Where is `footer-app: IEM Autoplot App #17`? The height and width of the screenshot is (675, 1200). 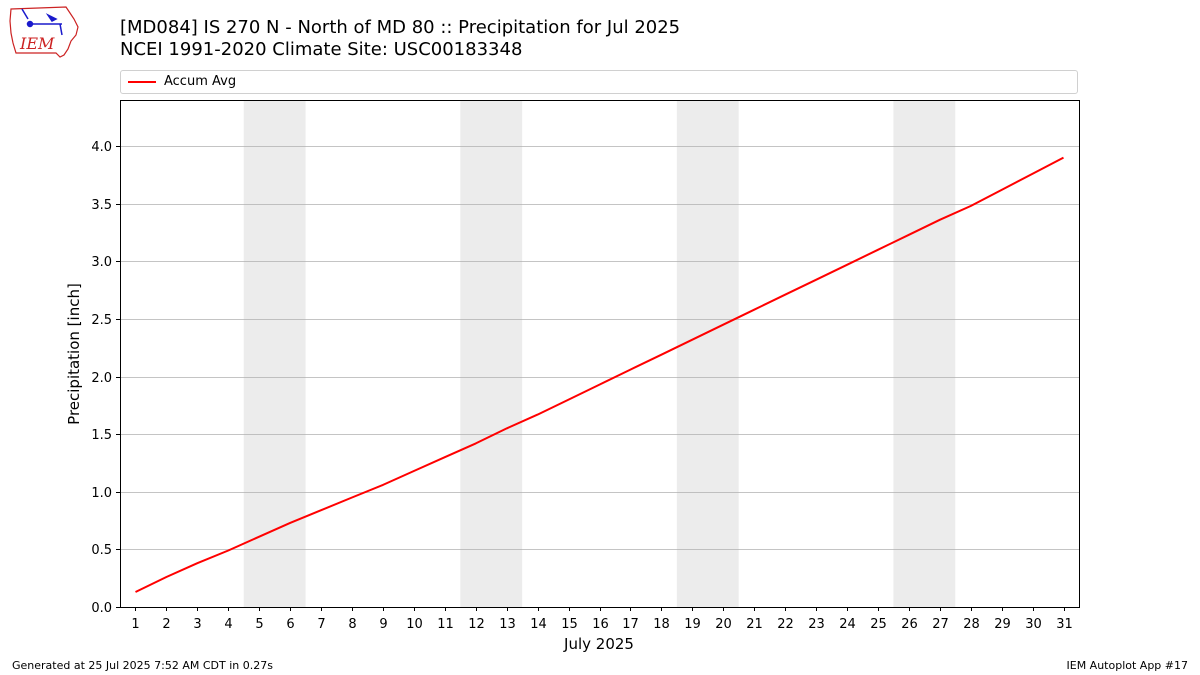 footer-app: IEM Autoplot App #17 is located at coordinates (1127, 665).